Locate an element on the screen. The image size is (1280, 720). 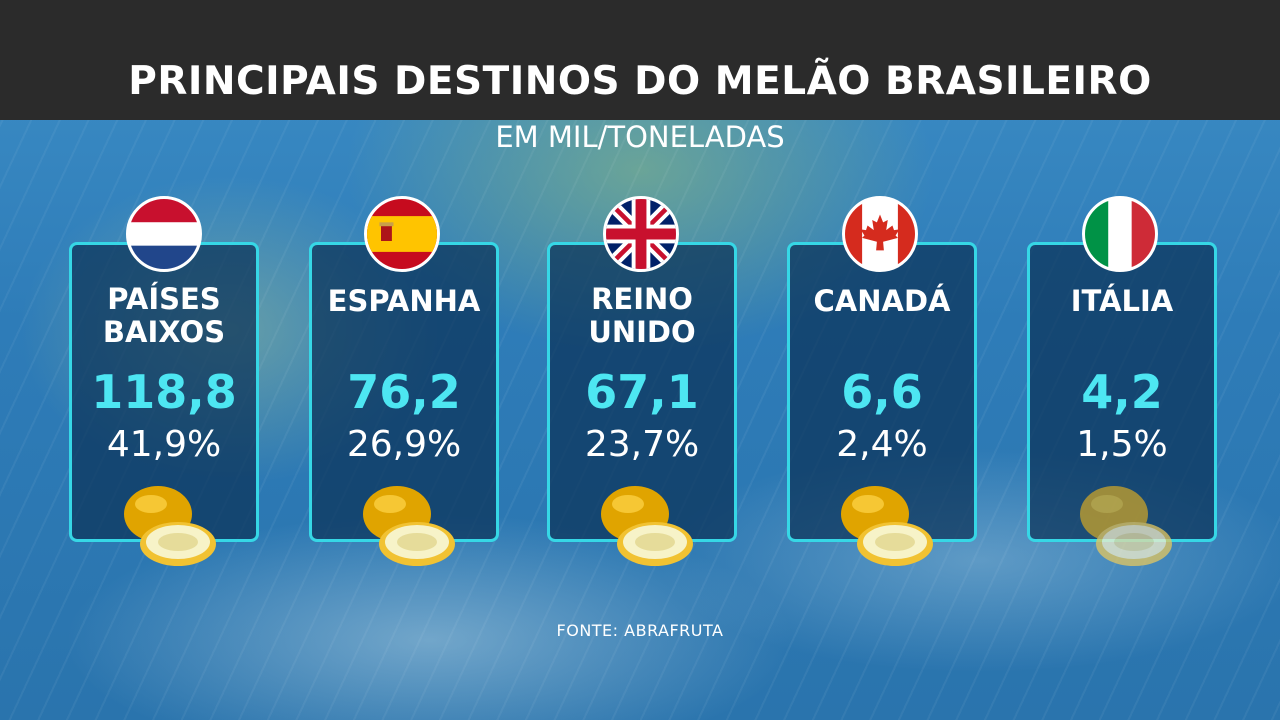
country-name: ITÁLIA is located at coordinates (1122, 301).